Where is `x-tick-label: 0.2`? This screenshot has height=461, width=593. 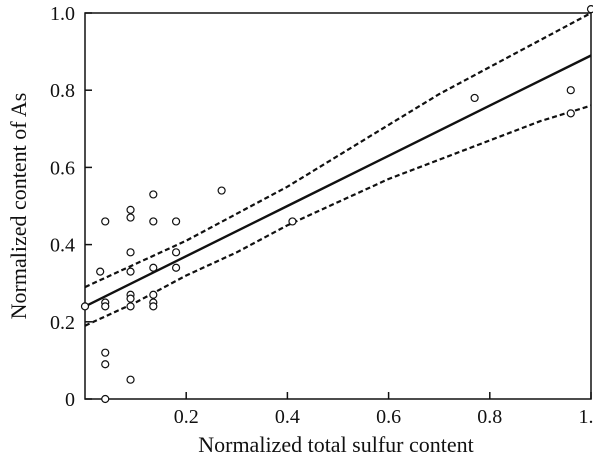
x-tick-label: 0.2 is located at coordinates (186, 417).